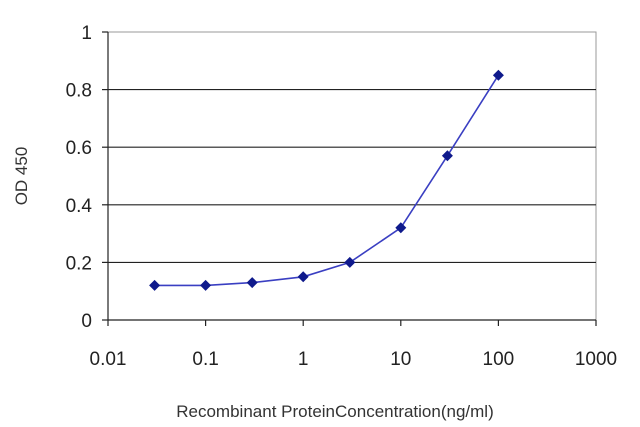 This screenshot has width=640, height=427. What do you see at coordinates (79, 148) in the screenshot?
I see `y-tick-label: 0.6` at bounding box center [79, 148].